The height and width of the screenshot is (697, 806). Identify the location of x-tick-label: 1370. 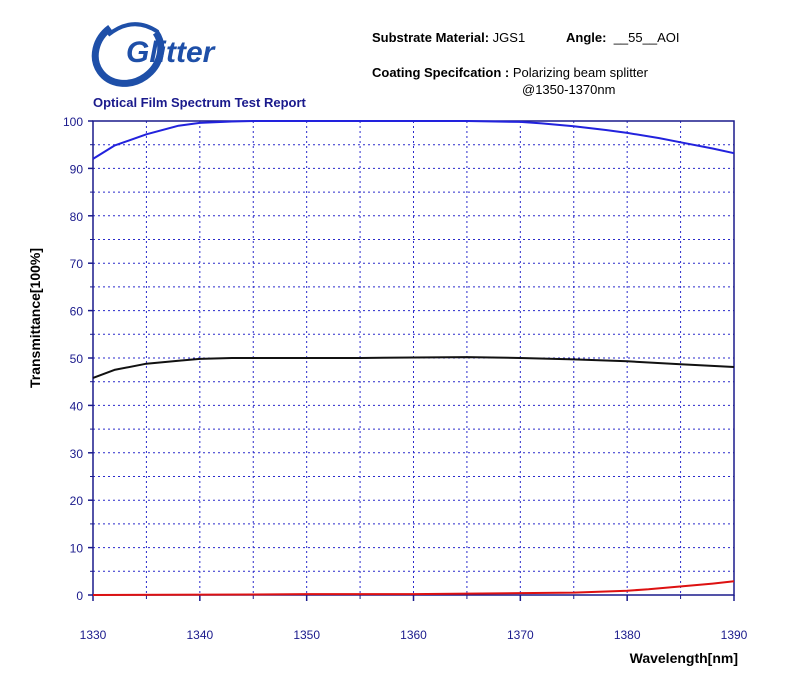
(520, 635).